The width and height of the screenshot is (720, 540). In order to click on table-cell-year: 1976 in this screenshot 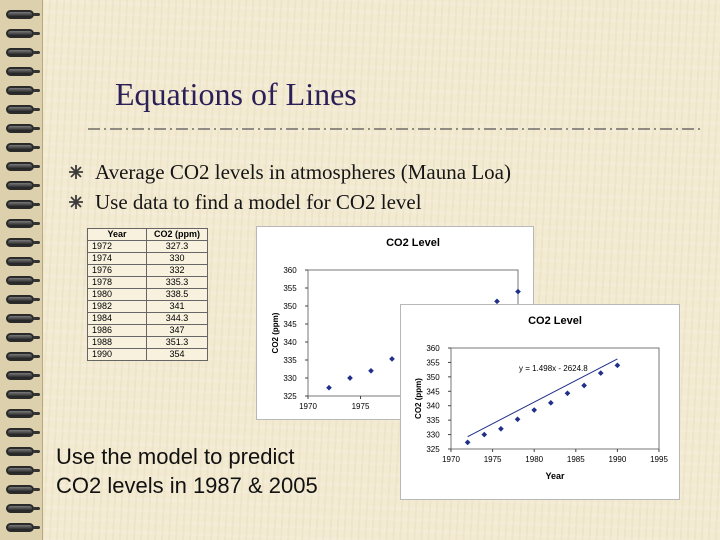, I will do `click(117, 270)`.